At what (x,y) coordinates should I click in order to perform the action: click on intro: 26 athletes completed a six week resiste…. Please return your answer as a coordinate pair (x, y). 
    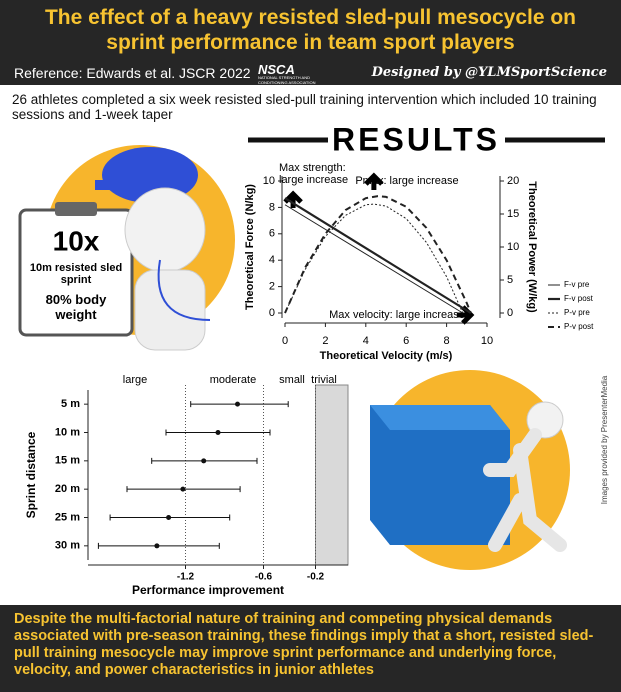
    Looking at the image, I should click on (304, 107).